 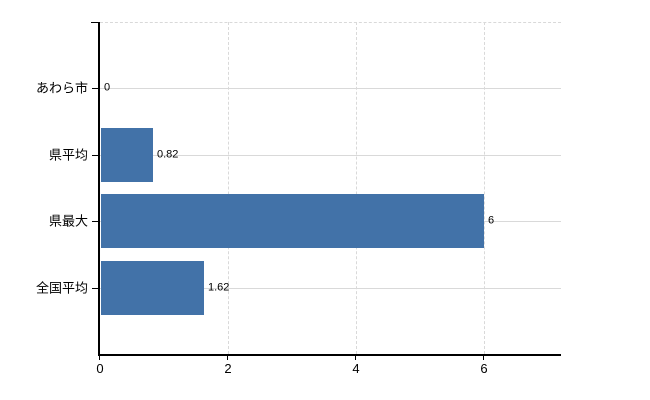 I want to click on x-tick-label-0: 0, so click(x=100, y=368).